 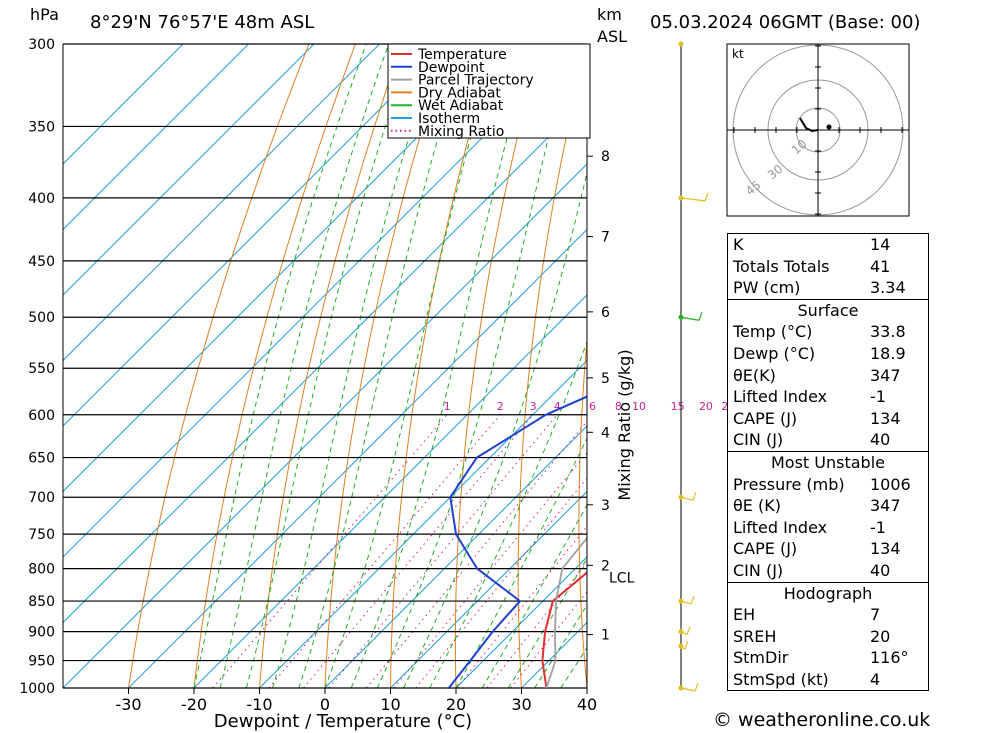 I want to click on temperature-line, so click(x=564, y=629).